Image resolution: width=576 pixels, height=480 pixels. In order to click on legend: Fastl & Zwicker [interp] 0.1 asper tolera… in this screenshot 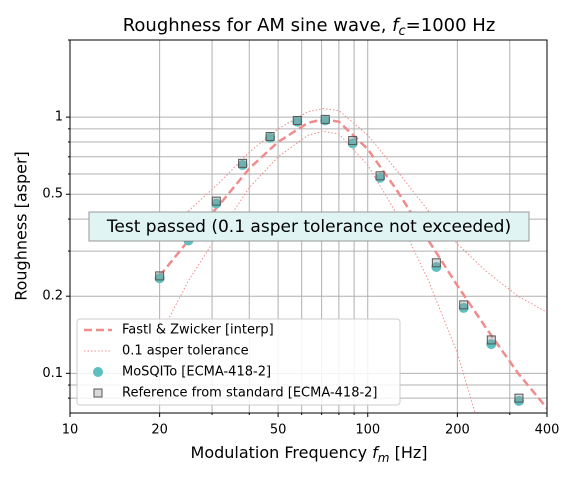, I will do `click(238, 362)`.